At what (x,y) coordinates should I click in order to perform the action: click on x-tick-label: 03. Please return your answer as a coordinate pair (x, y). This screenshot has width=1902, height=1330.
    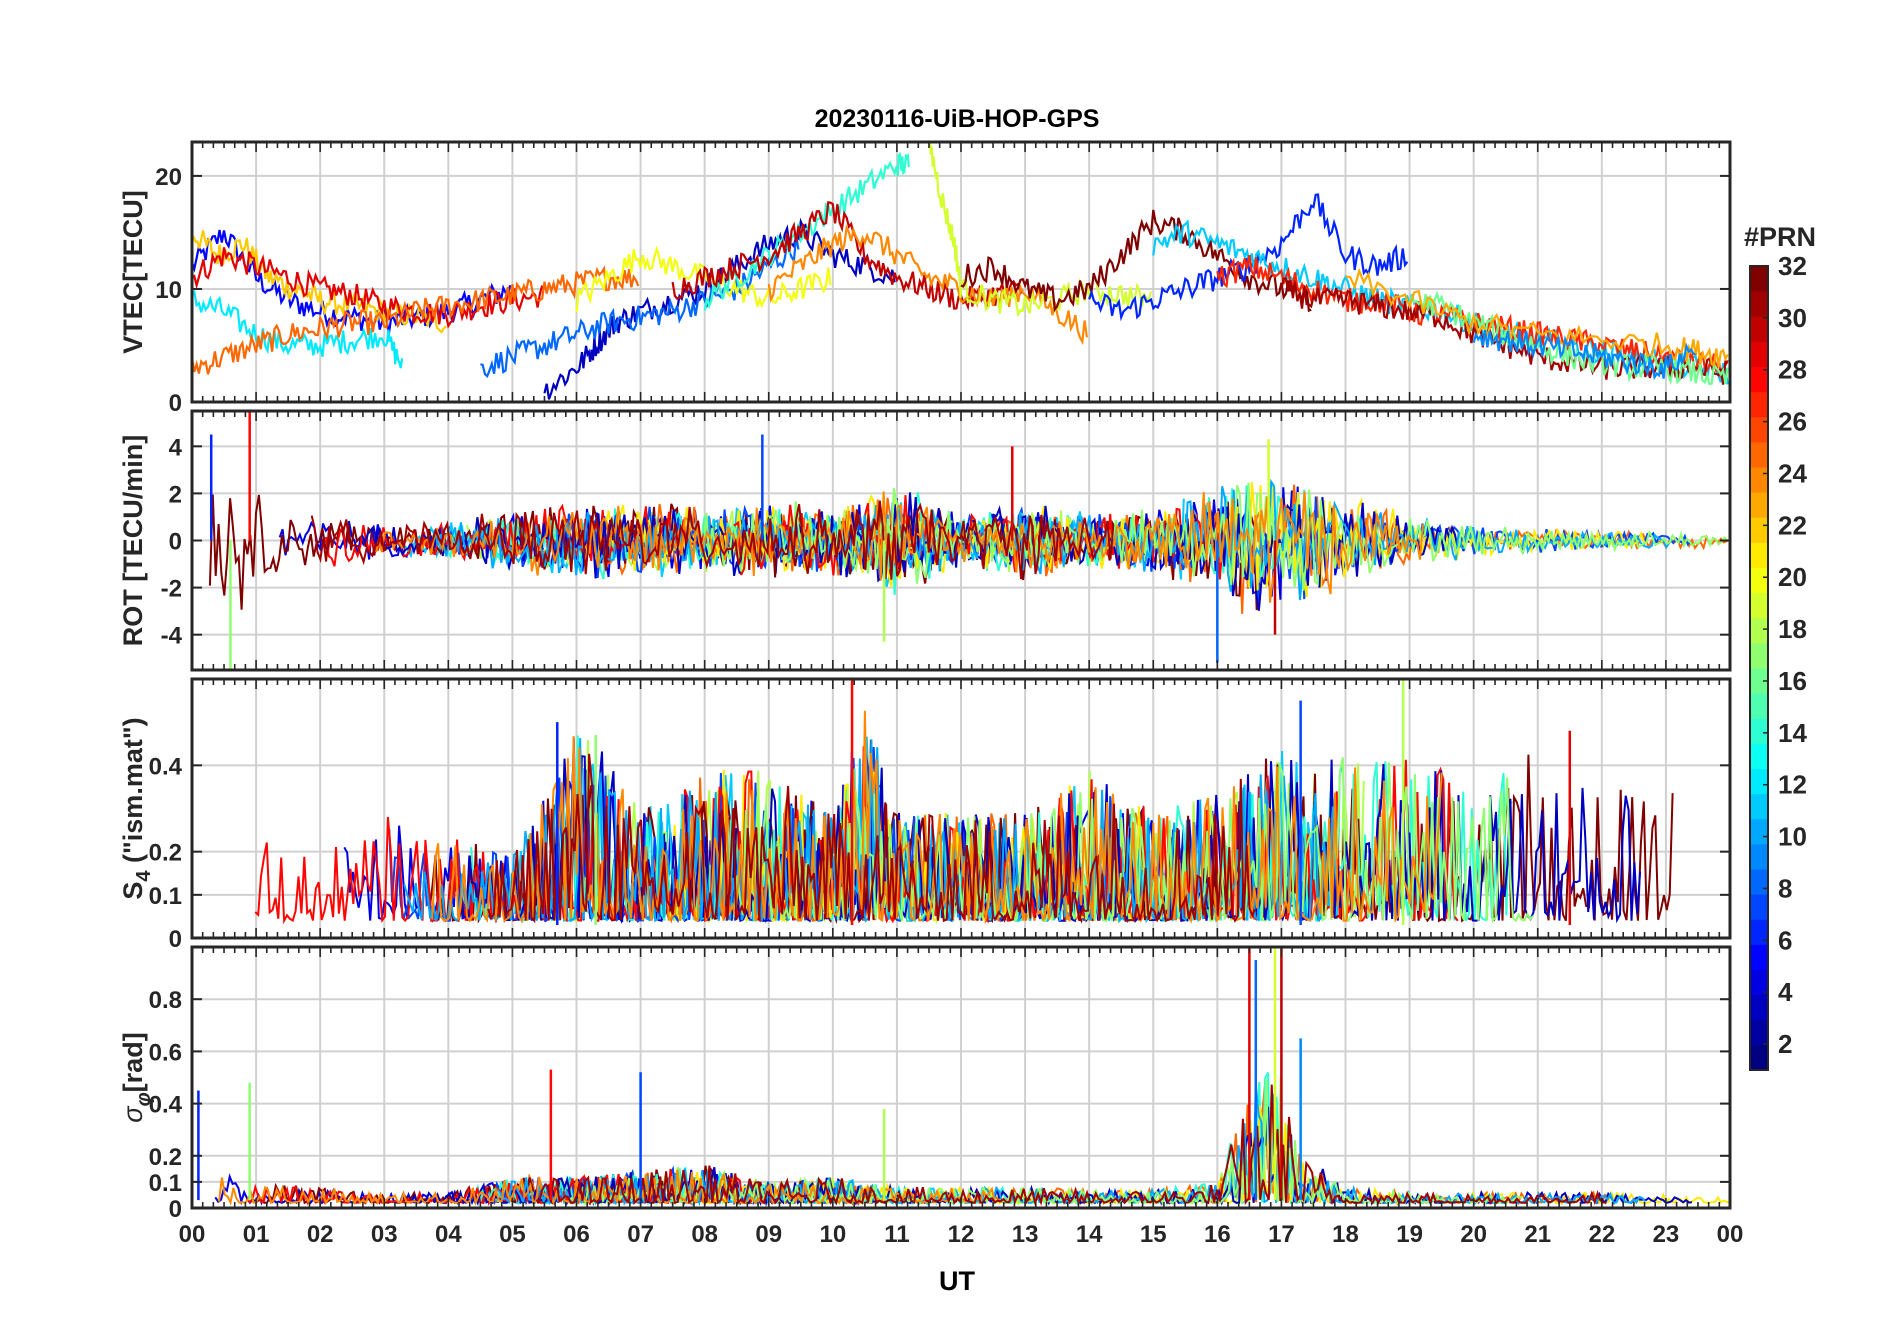
    Looking at the image, I should click on (384, 1234).